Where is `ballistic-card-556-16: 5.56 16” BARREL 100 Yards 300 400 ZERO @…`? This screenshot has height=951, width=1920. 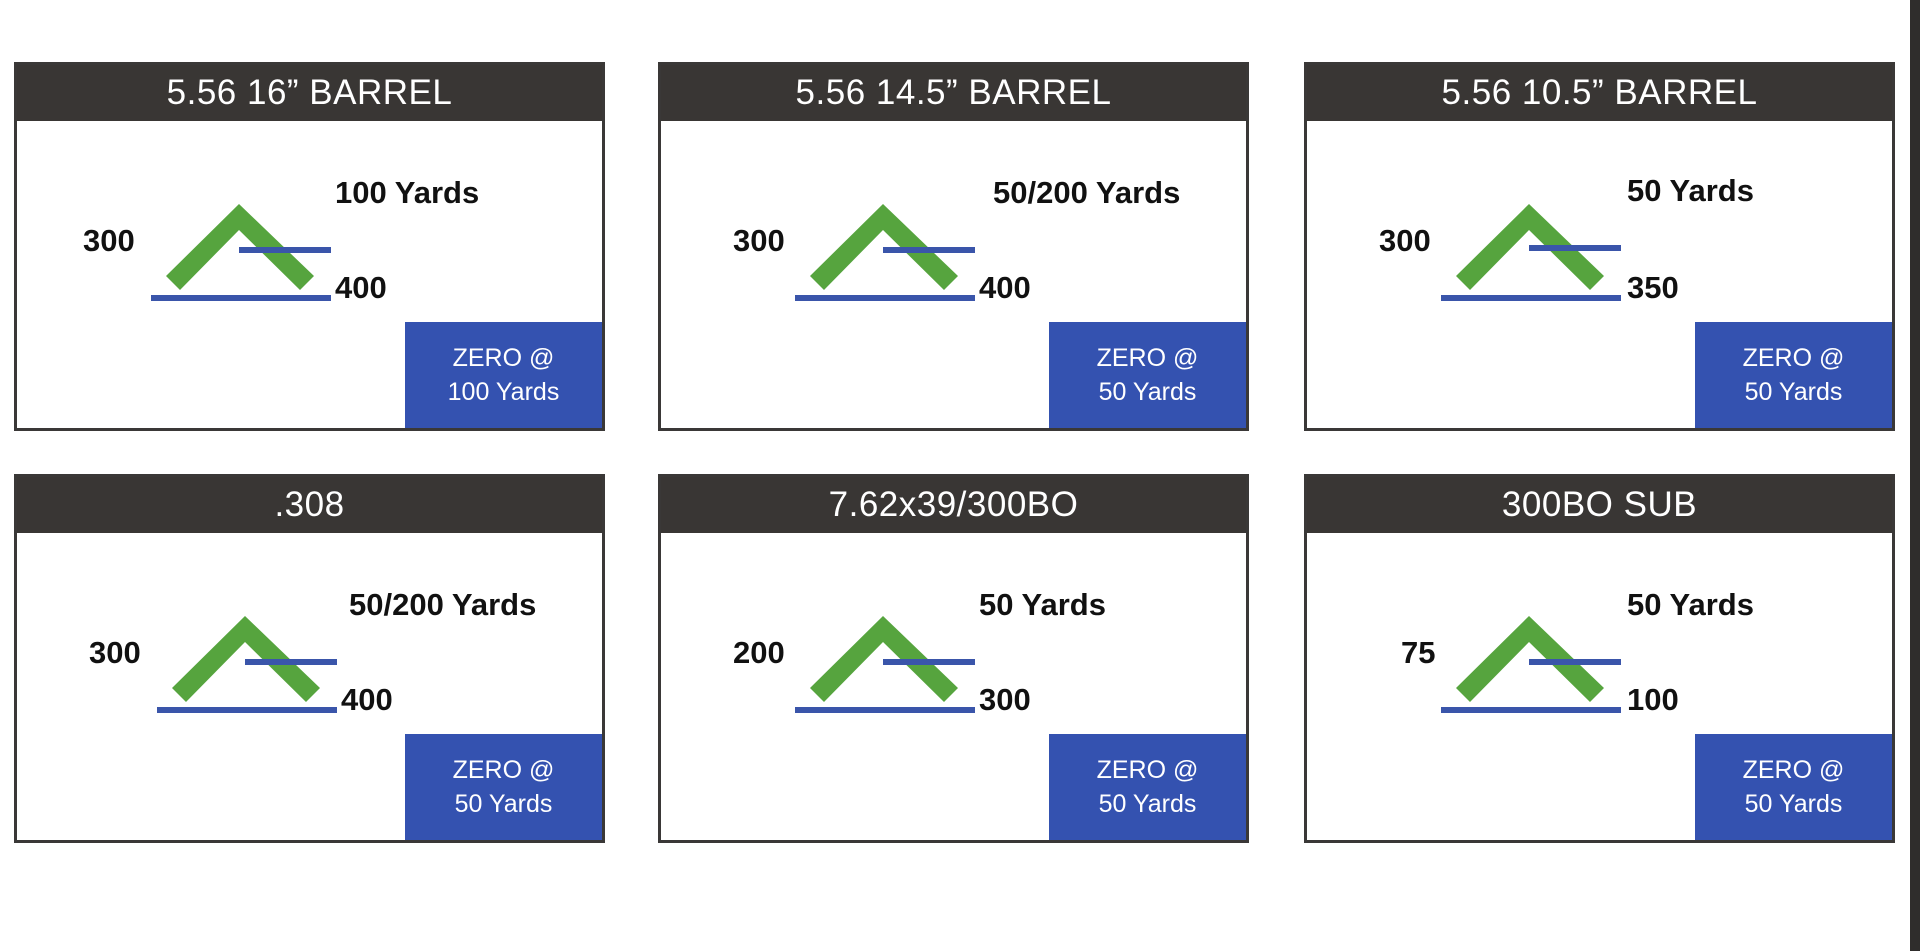 ballistic-card-556-16: 5.56 16” BARREL 100 Yards 300 400 ZERO @… is located at coordinates (309, 246).